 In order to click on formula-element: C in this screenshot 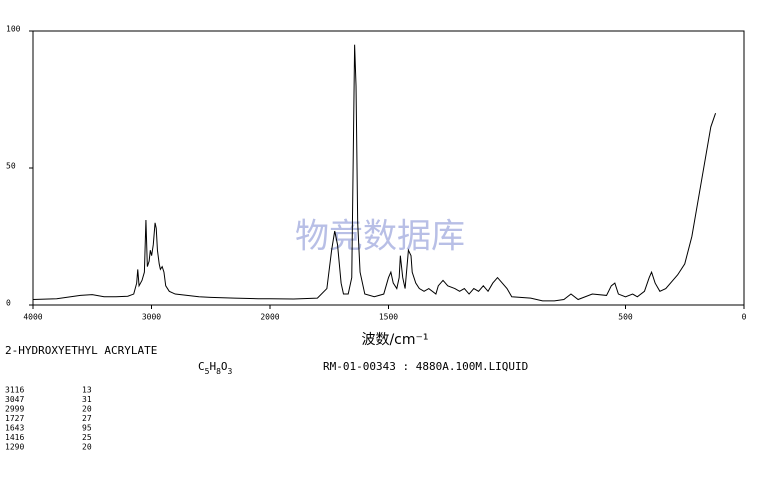, I will do `click(201, 366)`.